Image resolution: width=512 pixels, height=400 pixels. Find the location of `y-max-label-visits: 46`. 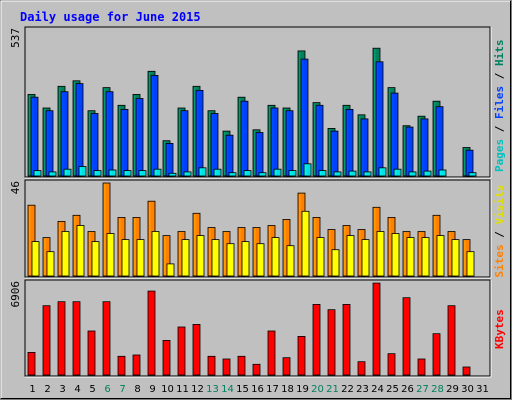

y-max-label-visits: 46 is located at coordinates (15, 187).